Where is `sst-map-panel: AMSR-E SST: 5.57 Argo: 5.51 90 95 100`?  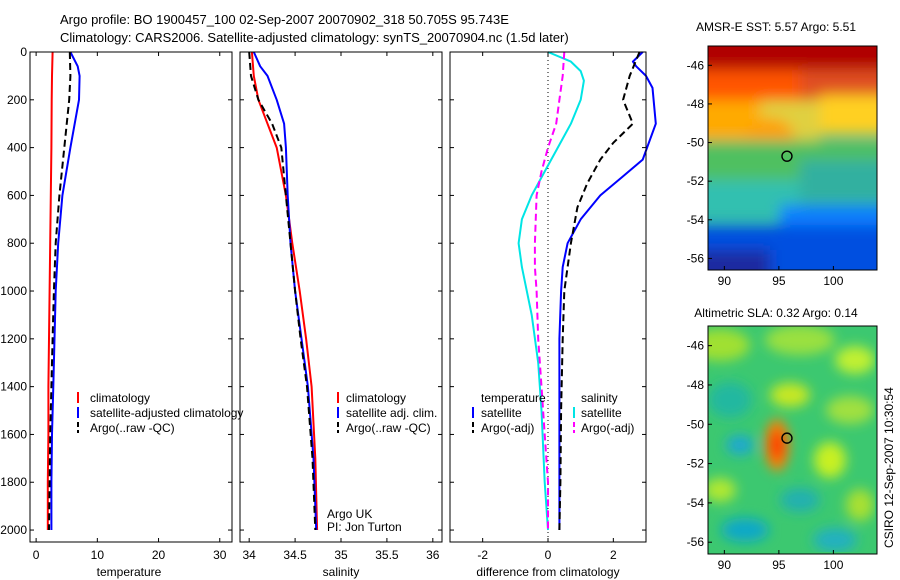 sst-map-panel: AMSR-E SST: 5.57 Argo: 5.51 90 95 100 is located at coordinates (782, 154).